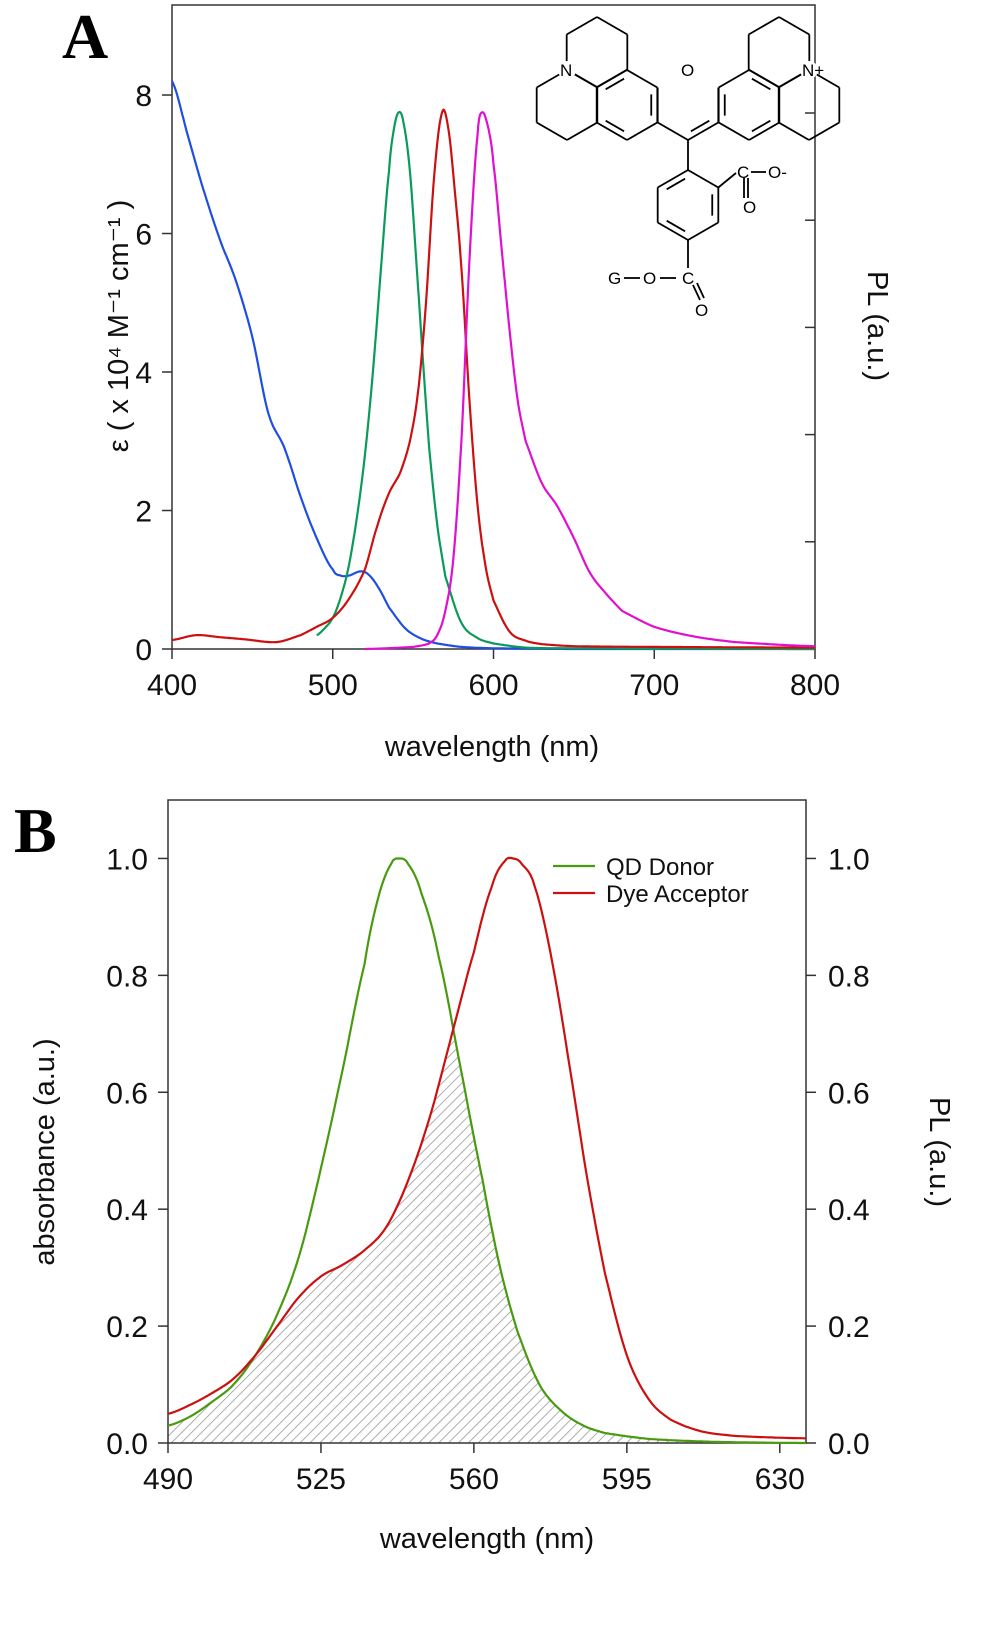 The height and width of the screenshot is (1634, 992). Describe the element at coordinates (127, 1093) in the screenshot. I see `y-tick-label: 0.6` at that location.